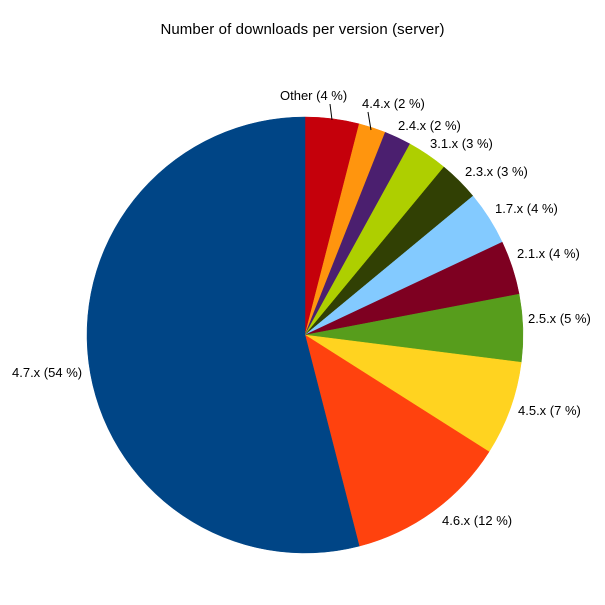  What do you see at coordinates (369, 121) in the screenshot?
I see `label-leader-line-4-4-x` at bounding box center [369, 121].